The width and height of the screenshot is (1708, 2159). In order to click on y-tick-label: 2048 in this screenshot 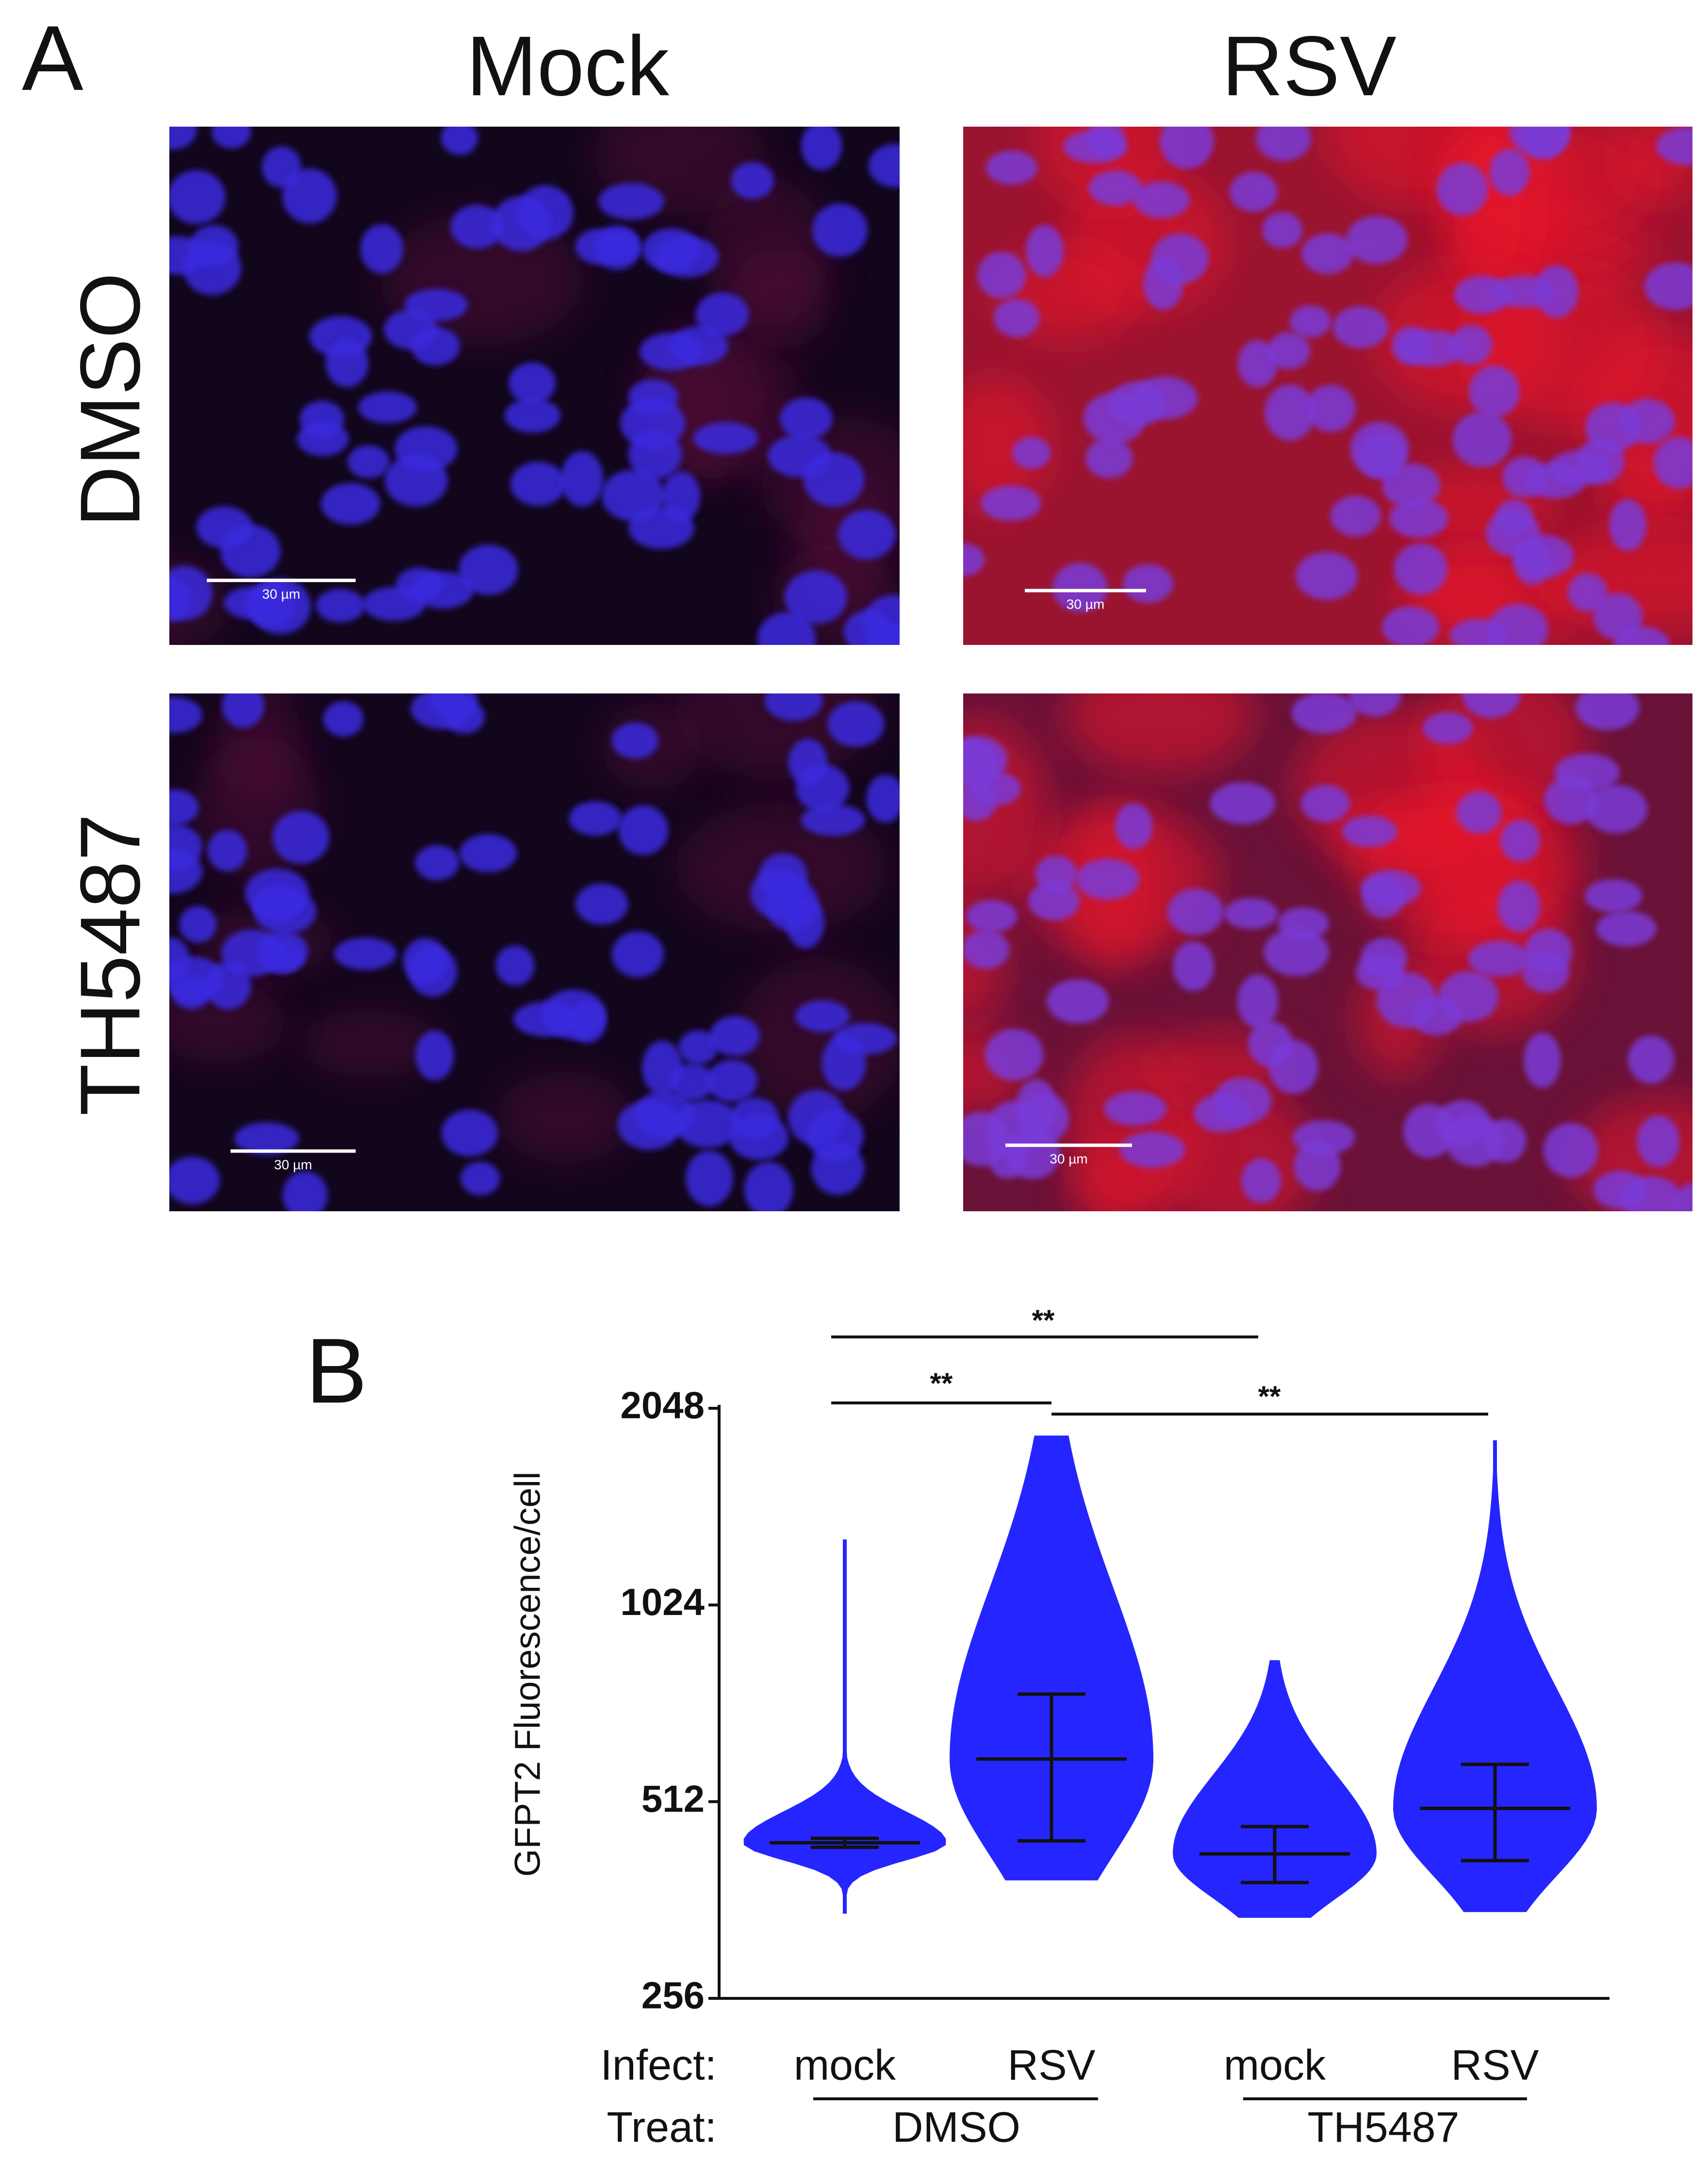, I will do `click(663, 1405)`.